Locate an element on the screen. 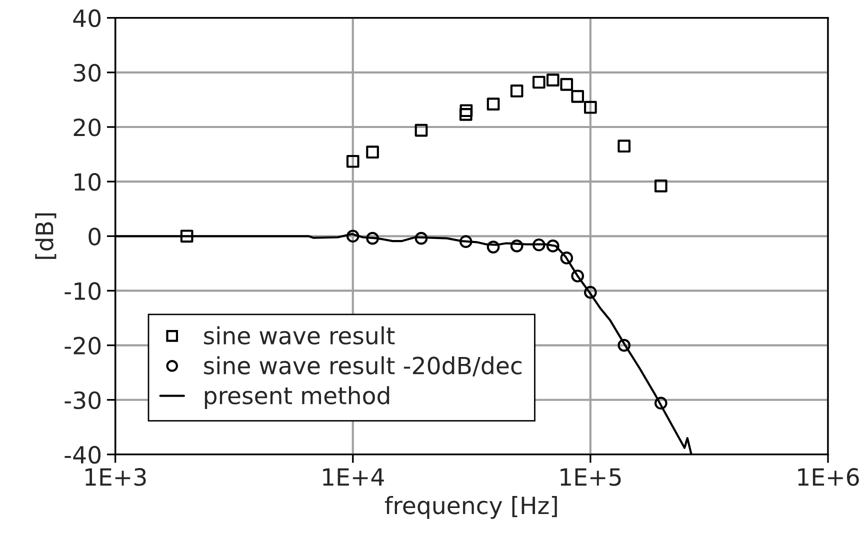 The width and height of the screenshot is (867, 541). y-tick-label: -10 is located at coordinates (82, 291).